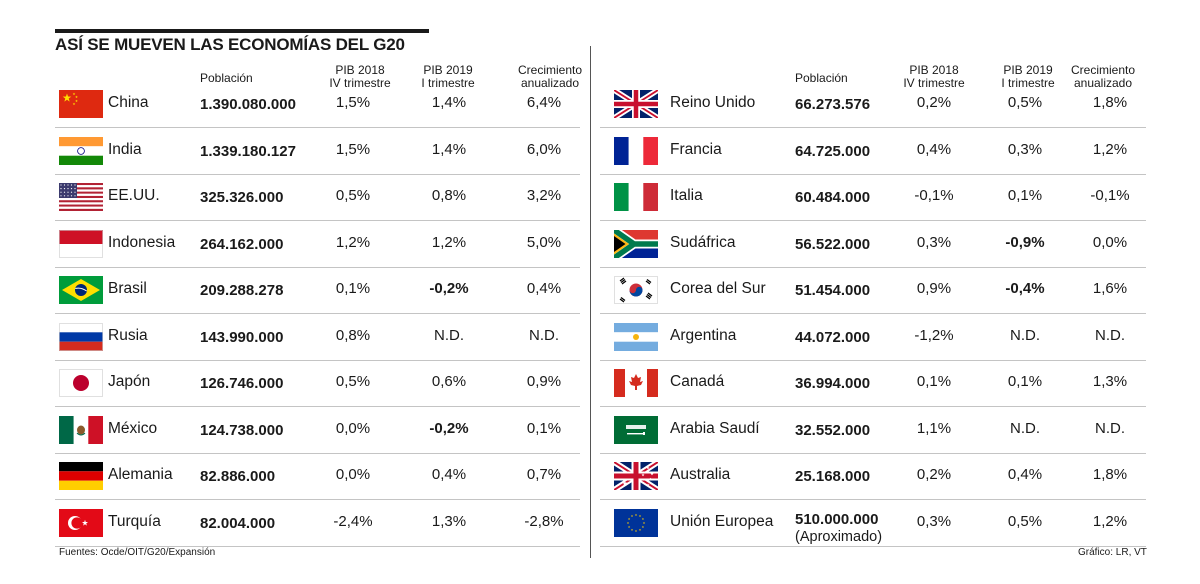 This screenshot has width=1200, height=584. What do you see at coordinates (360, 76) in the screenshot?
I see `header-pib2018-left: PIB 2018 IV trimestre` at bounding box center [360, 76].